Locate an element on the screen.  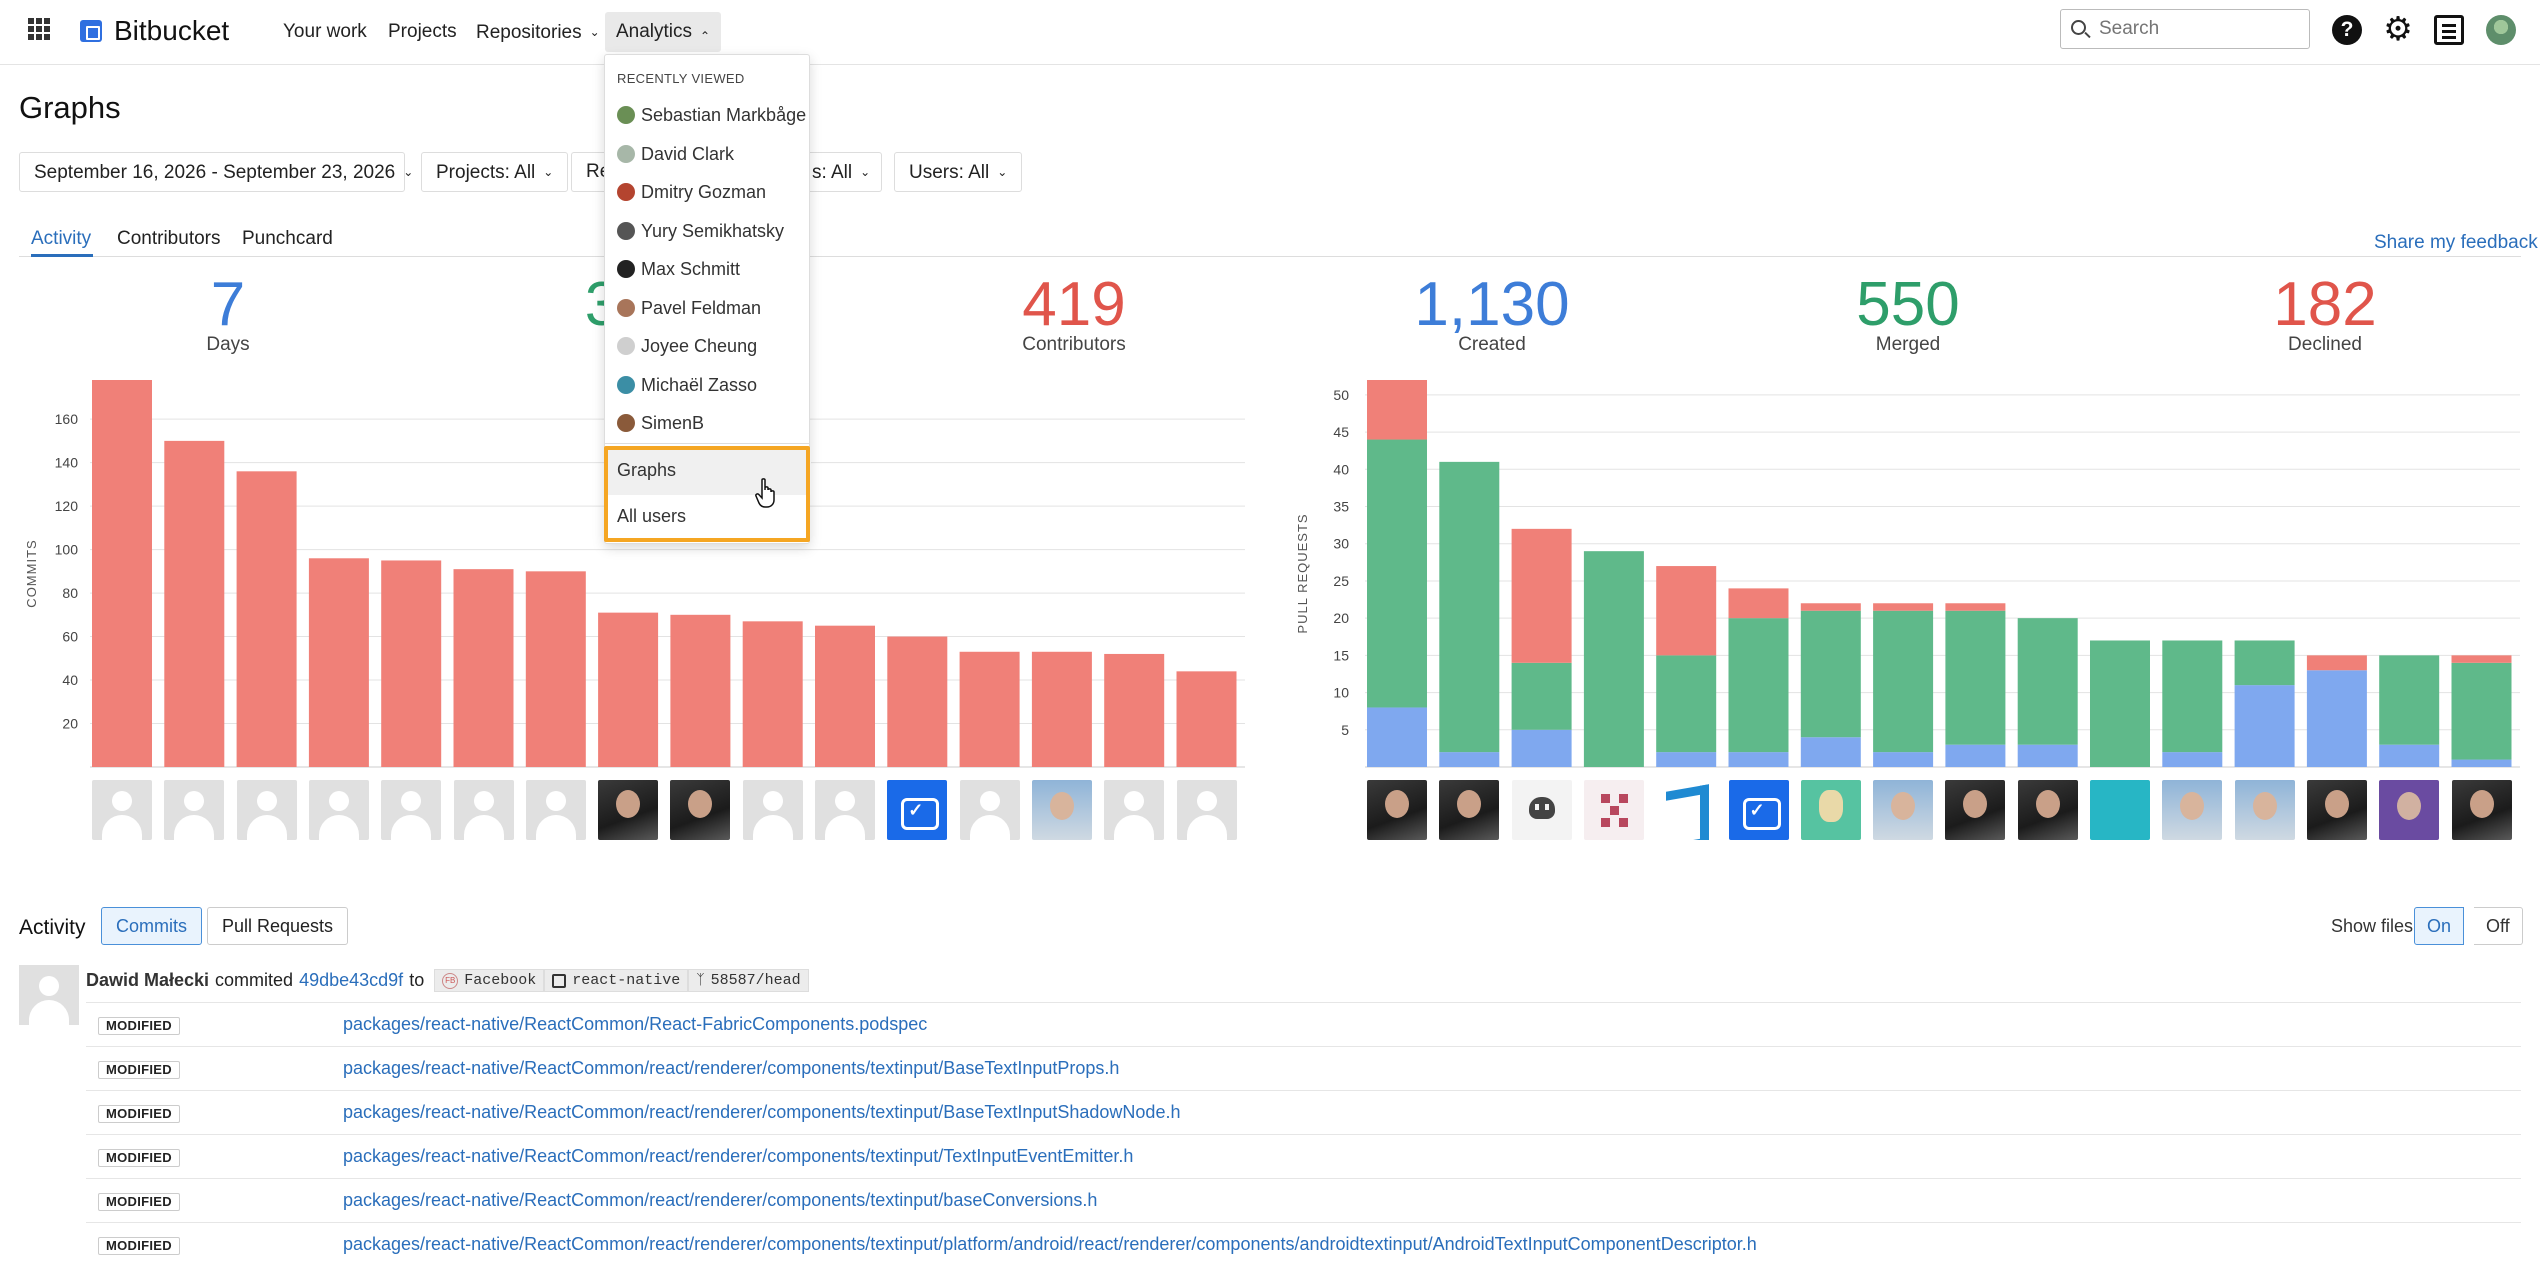
bitbucket-logo: Bitbucket is located at coordinates (154, 31).